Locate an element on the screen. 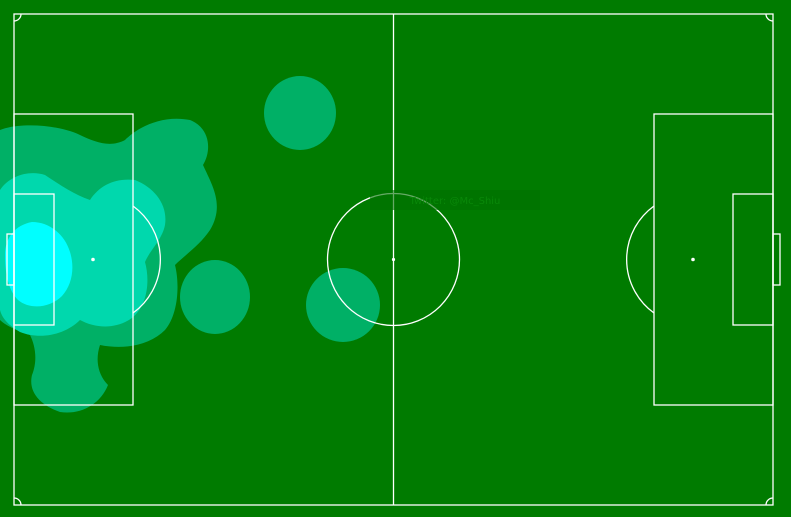 This screenshot has width=791, height=517. center-spot is located at coordinates (393, 259).